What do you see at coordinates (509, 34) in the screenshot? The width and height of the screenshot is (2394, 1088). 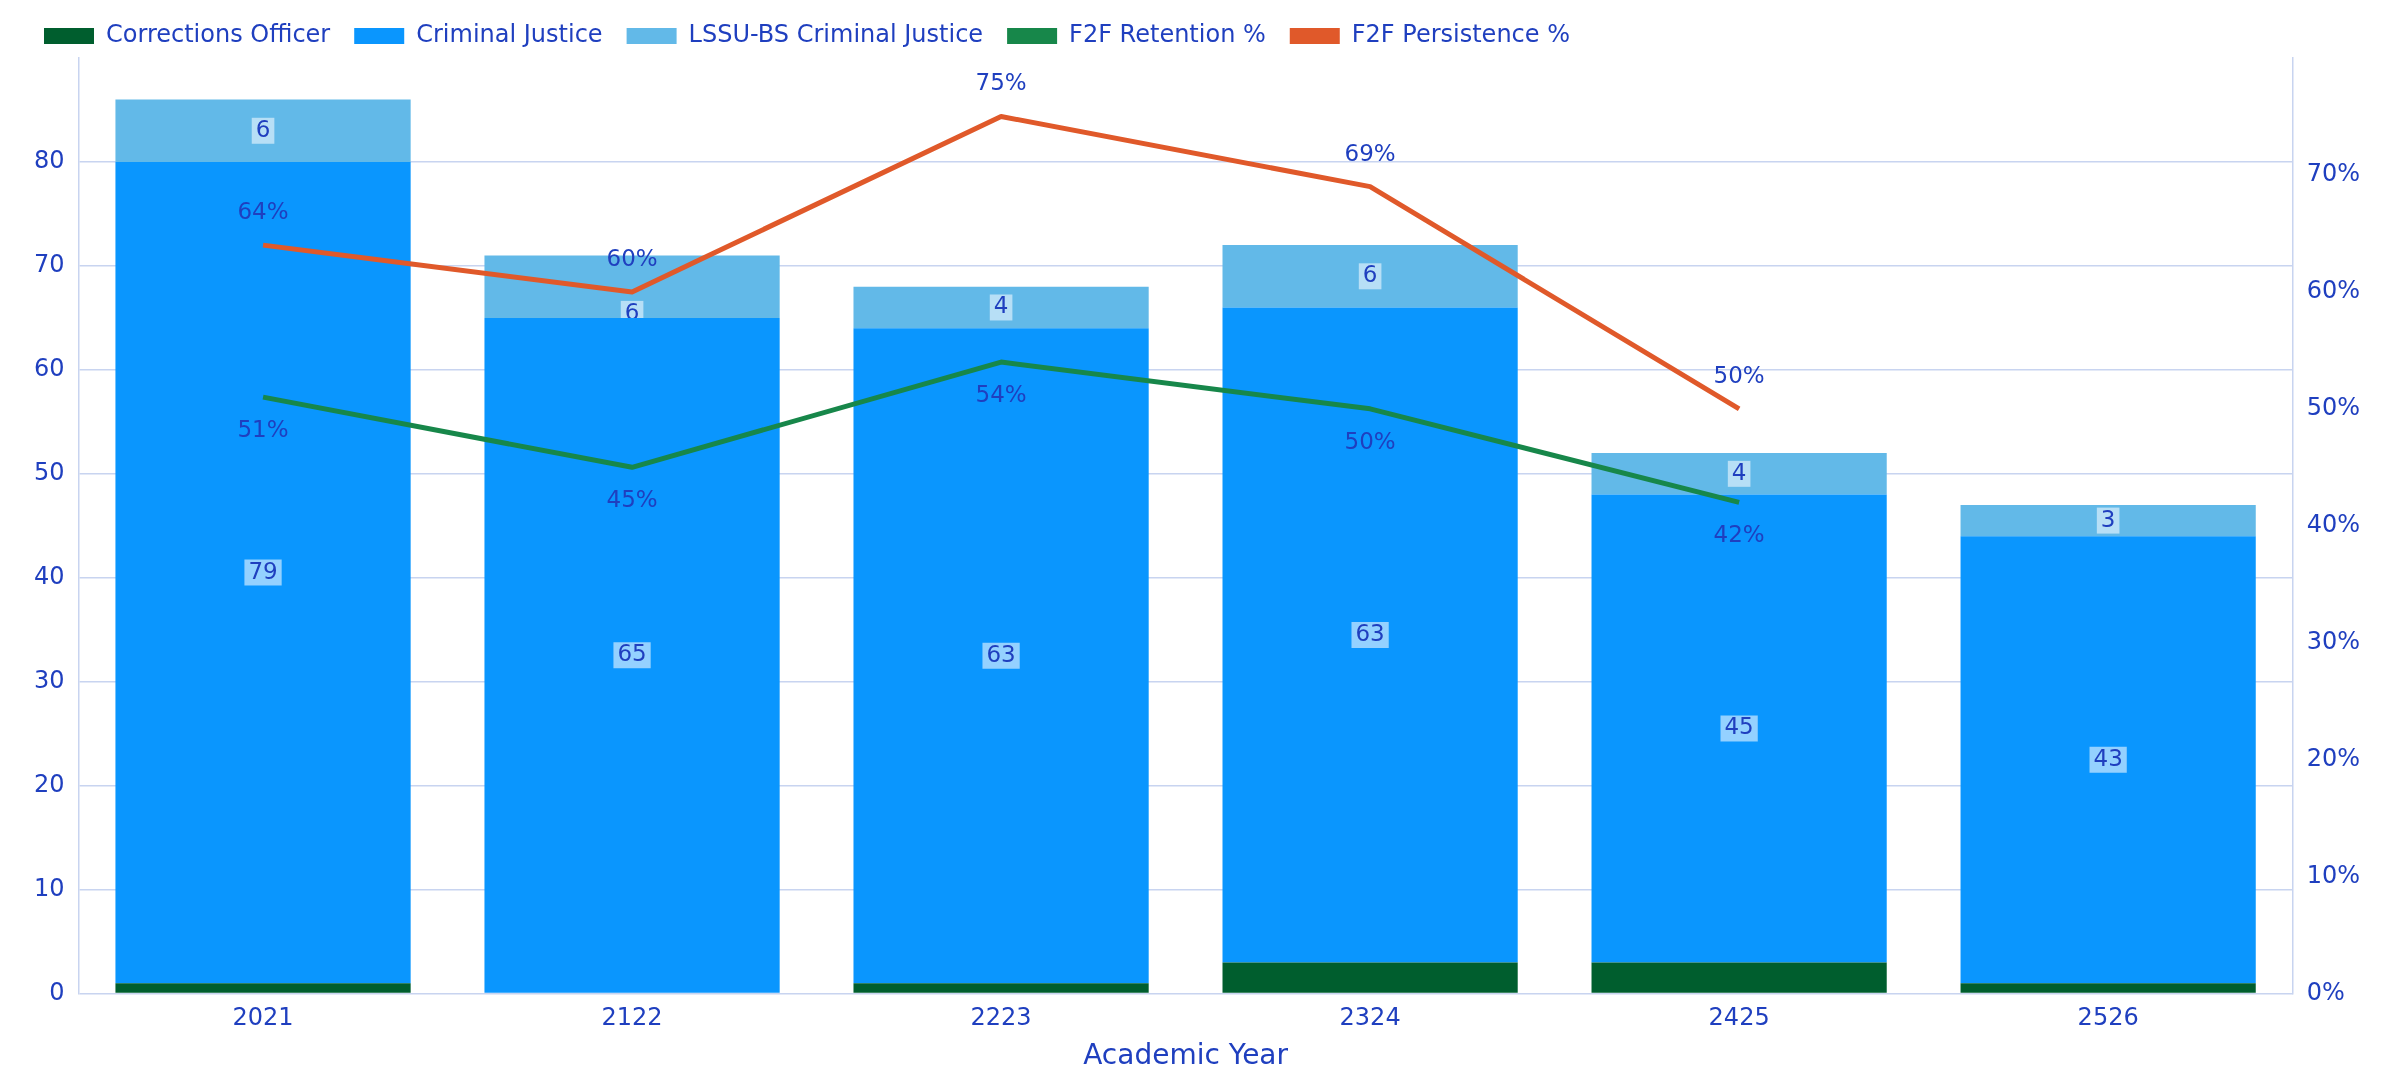 I see `legend-label: Criminal Justice` at bounding box center [509, 34].